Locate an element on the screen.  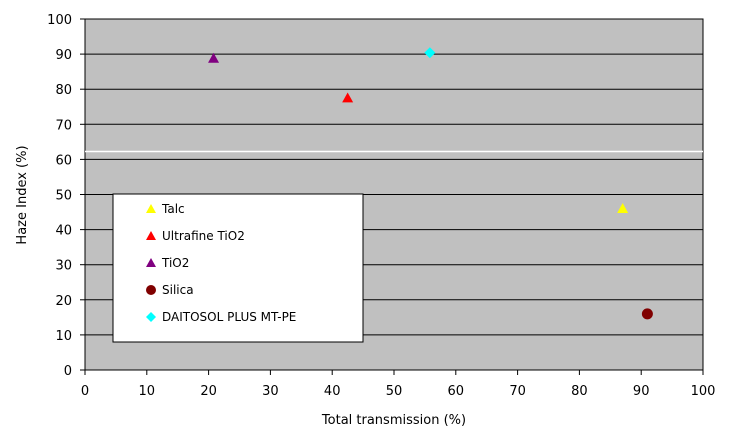
x-tick-label: 20 is located at coordinates (208, 391).